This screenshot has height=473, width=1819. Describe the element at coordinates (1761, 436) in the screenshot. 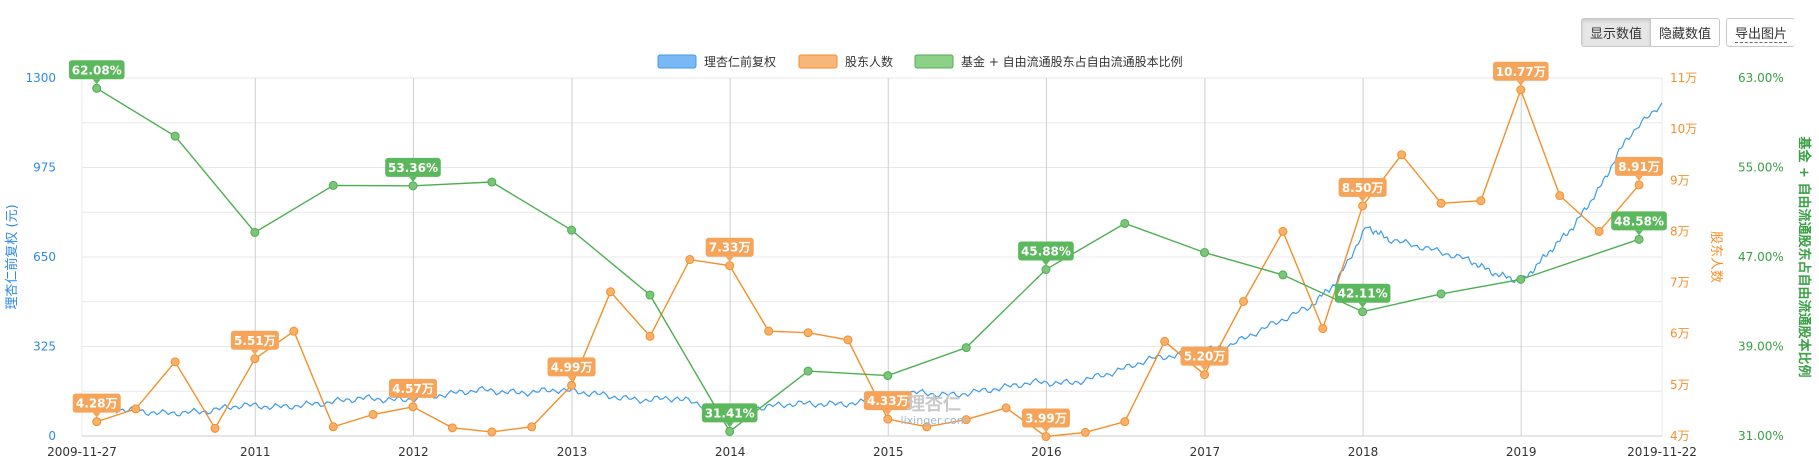

I see `y-right2-tick-label: 31.00%` at that location.